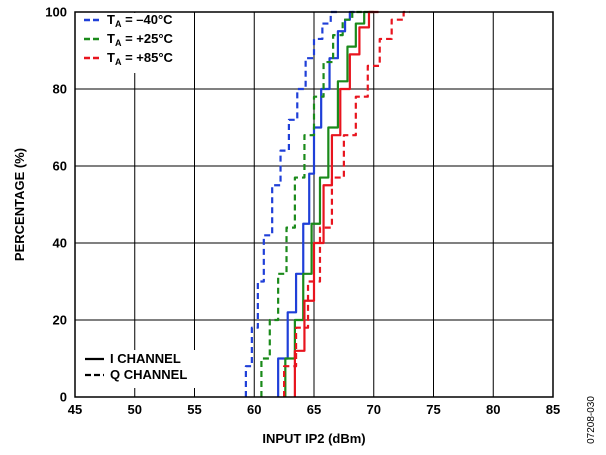 The height and width of the screenshot is (455, 606). I want to click on x-axis-label: INPUT IP2 (dBm), so click(313, 438).